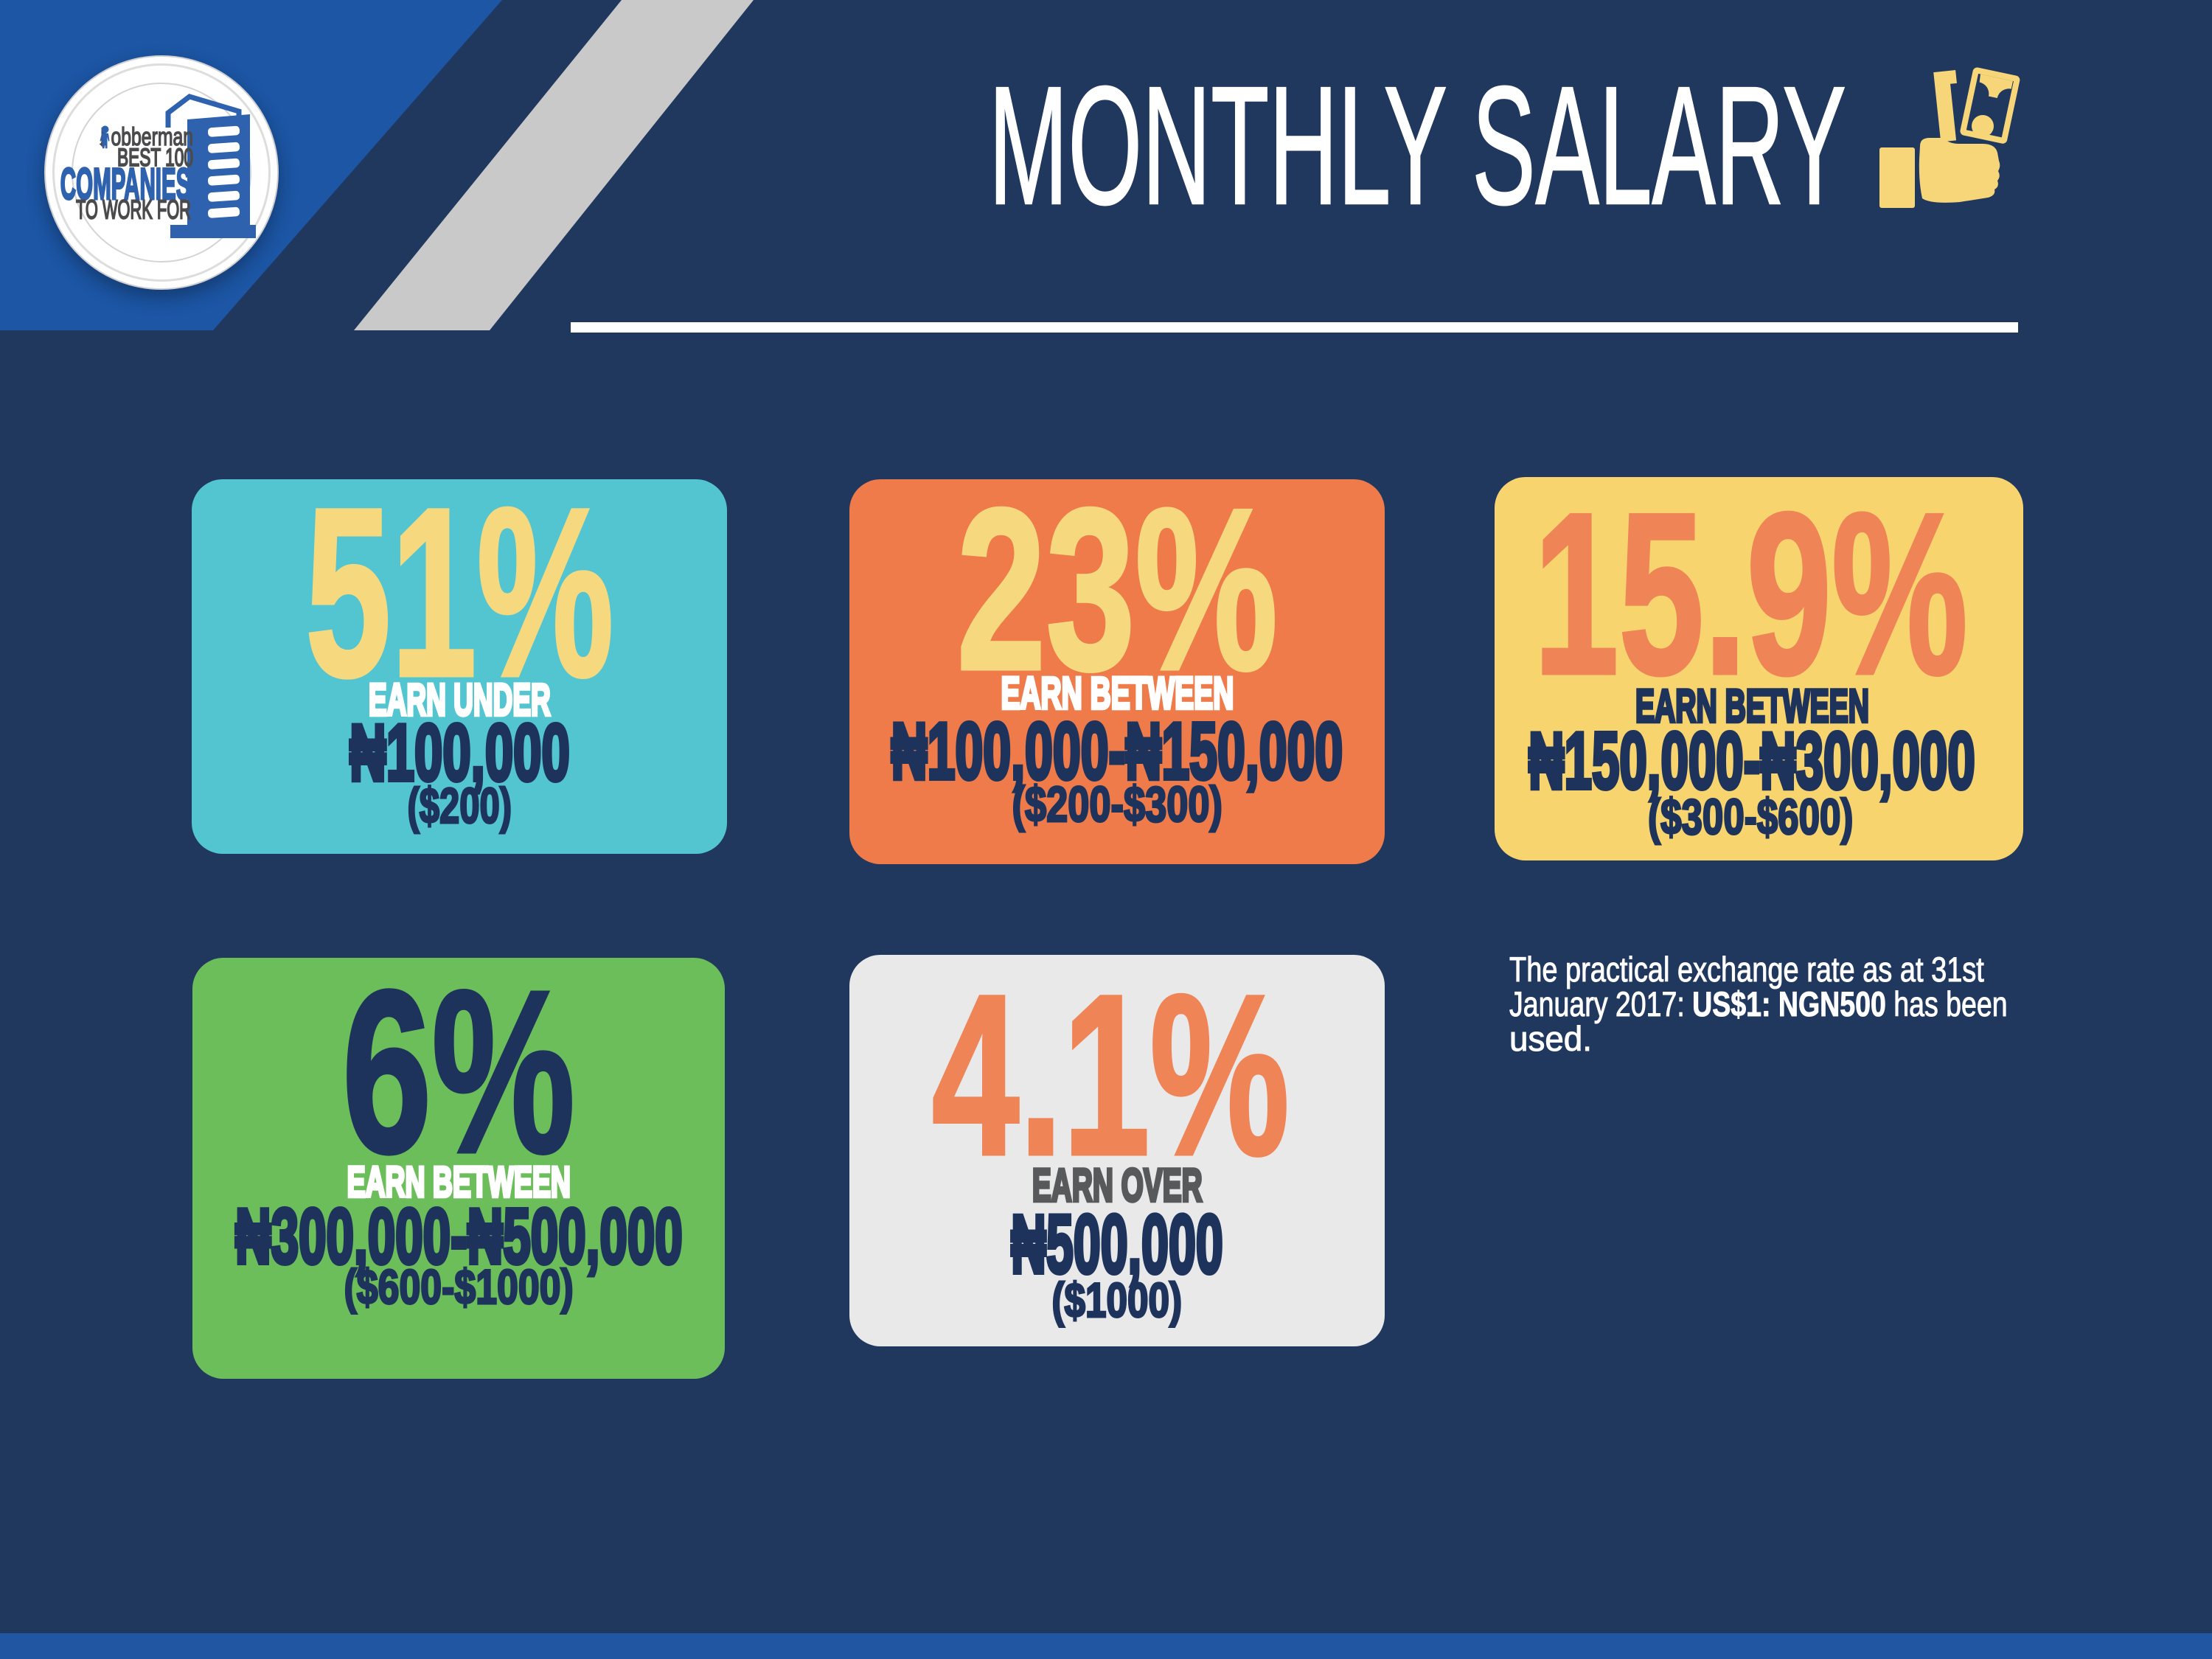  What do you see at coordinates (152, 137) in the screenshot?
I see `svg-text: obberman` at bounding box center [152, 137].